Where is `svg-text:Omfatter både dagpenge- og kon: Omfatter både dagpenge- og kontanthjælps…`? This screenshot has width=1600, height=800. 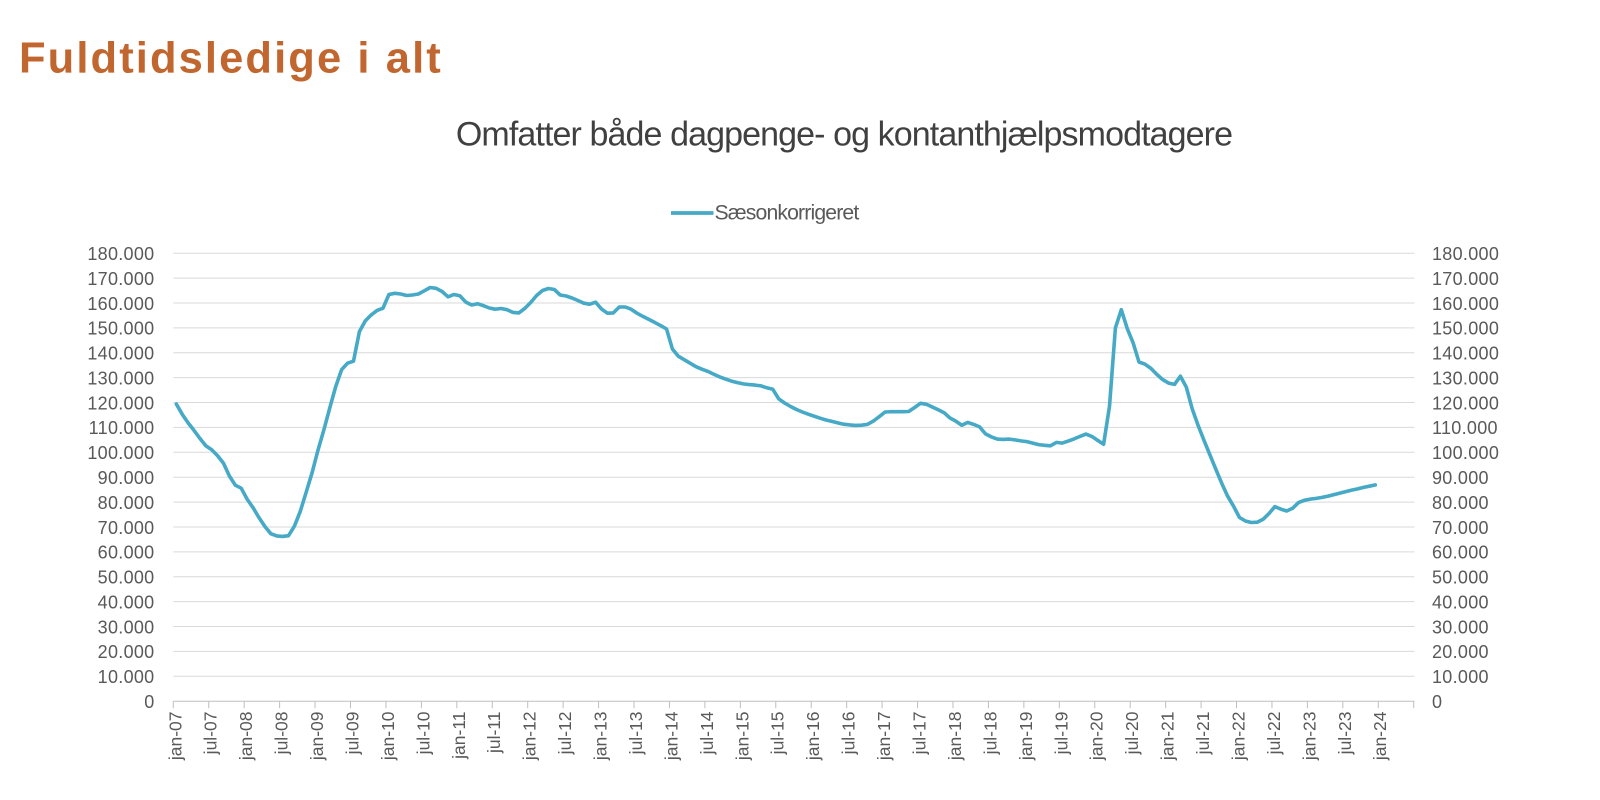 svg-text:Omfatter både dagpenge- og kon: Omfatter både dagpenge- og kontanthjælps… is located at coordinates (844, 135).